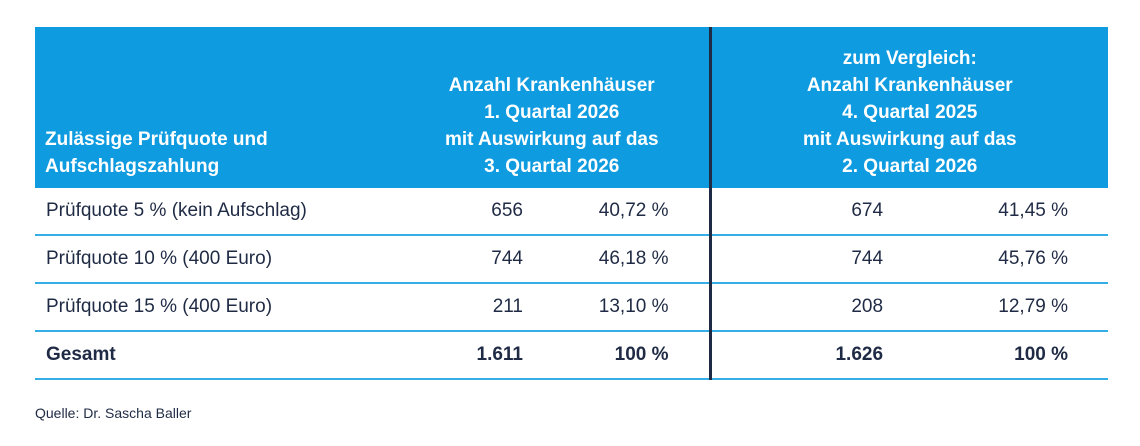 The height and width of the screenshot is (446, 1140). Describe the element at coordinates (623, 259) in the screenshot. I see `pct-q1-2026: 46,18 %` at that location.